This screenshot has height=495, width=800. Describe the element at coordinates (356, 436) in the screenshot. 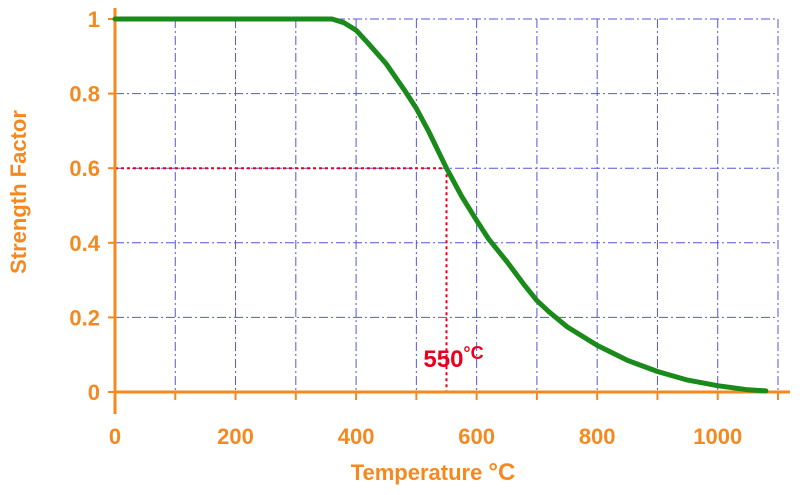

I see `x-tick-label: 400` at that location.